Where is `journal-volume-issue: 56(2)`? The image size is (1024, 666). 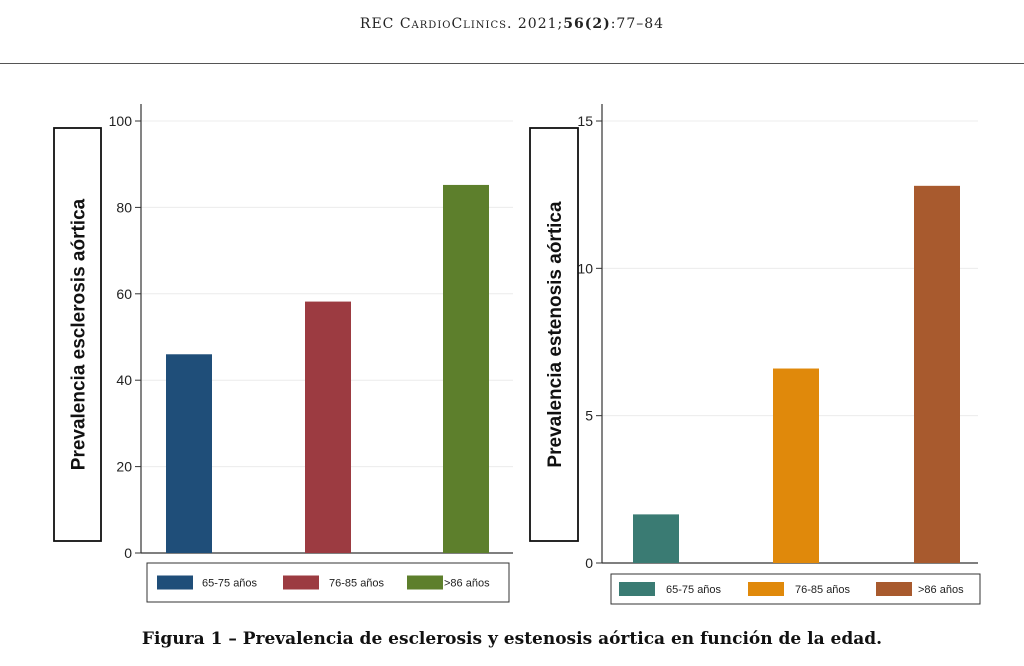
journal-volume-issue: 56(2) is located at coordinates (587, 24).